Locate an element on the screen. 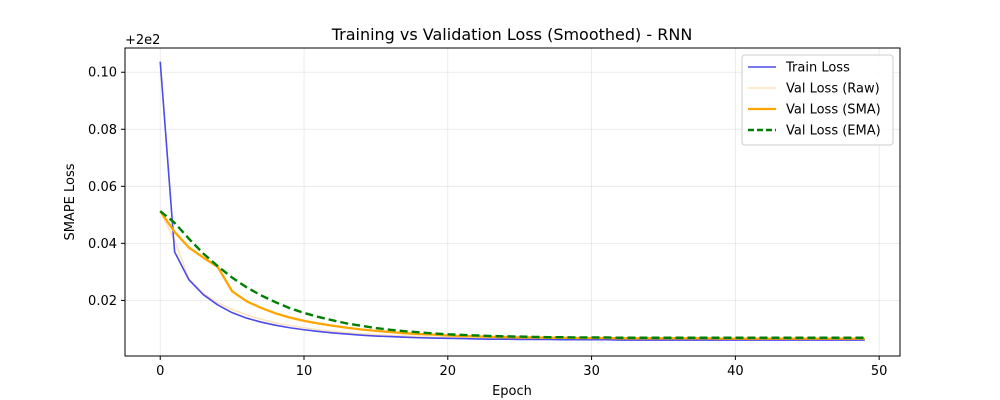 Image resolution: width=1000 pixels, height=400 pixels. x-tick-label: 20 is located at coordinates (448, 371).